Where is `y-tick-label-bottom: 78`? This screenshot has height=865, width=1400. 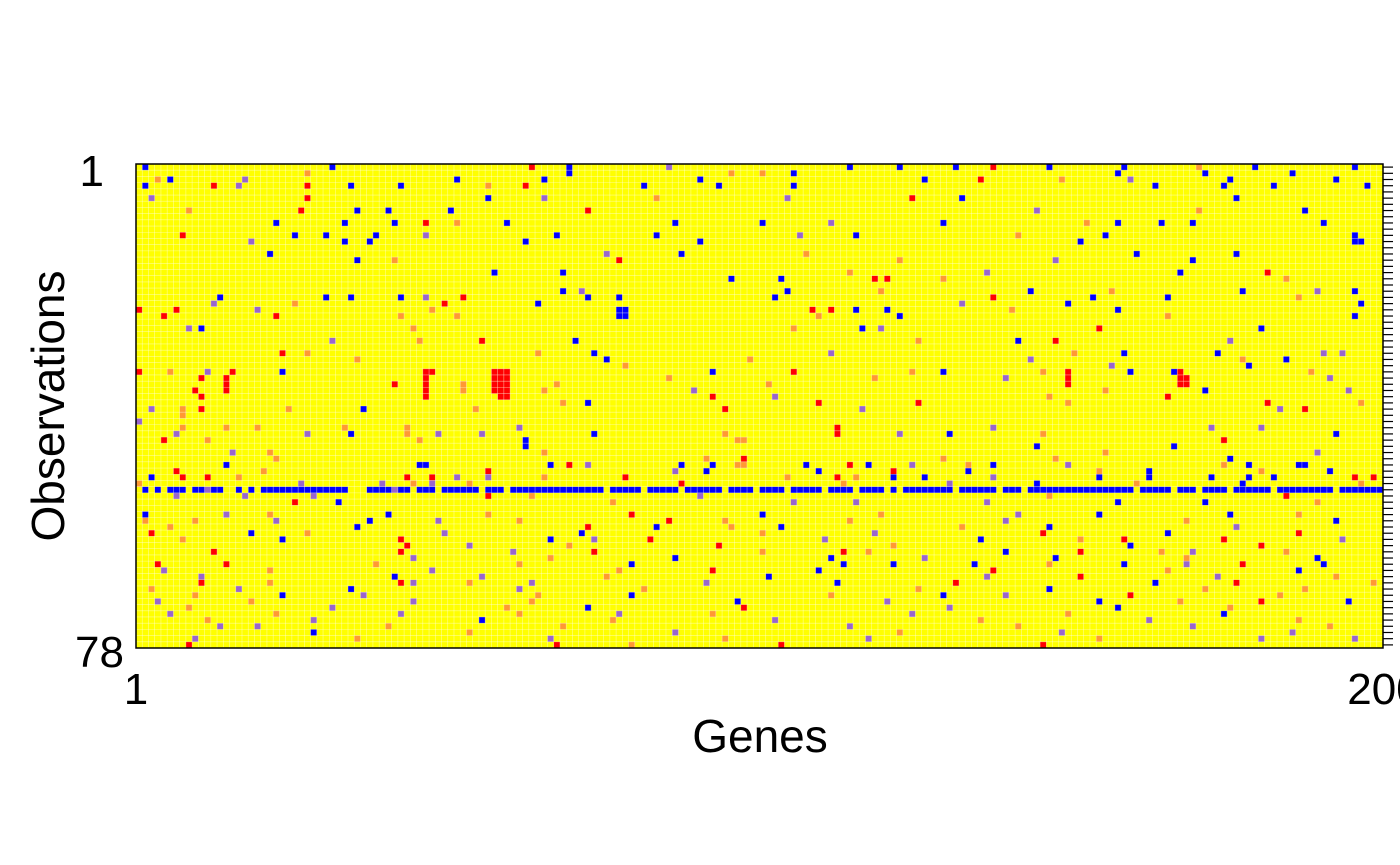
y-tick-label-bottom: 78 is located at coordinates (99, 652).